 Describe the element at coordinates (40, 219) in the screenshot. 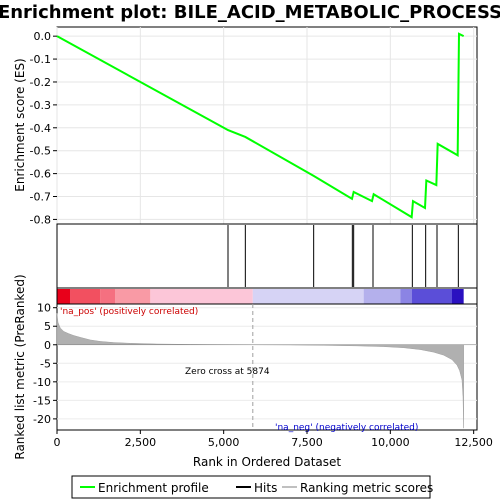

I see `es-y-tick-label: -0.8` at that location.